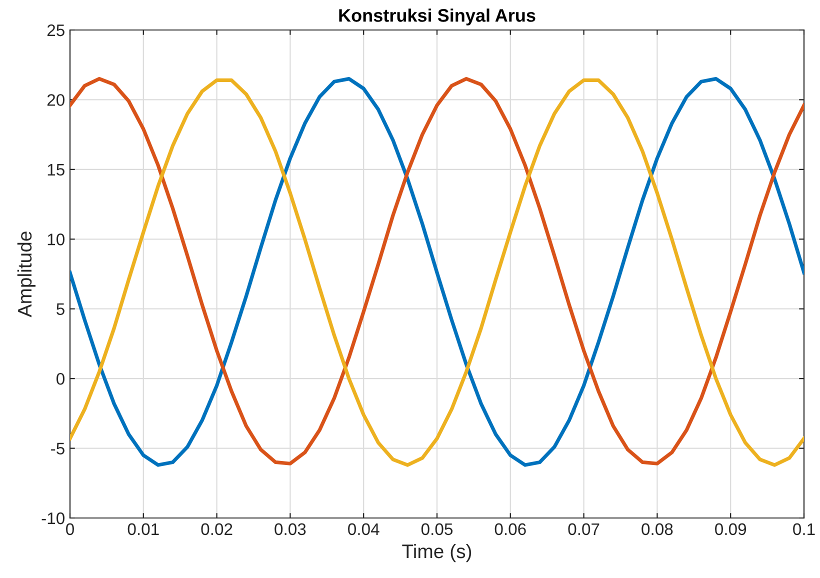 This screenshot has height=578, width=820. Describe the element at coordinates (56, 170) in the screenshot. I see `y-tick-label: 15` at that location.